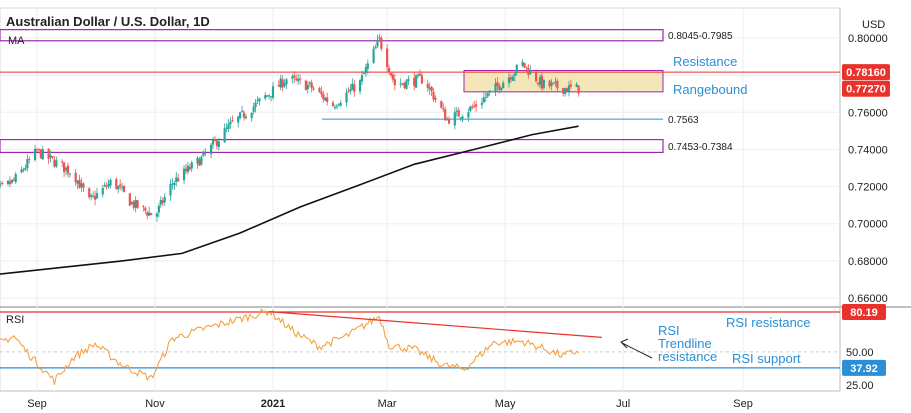 The image size is (911, 413). I want to click on annotation-arrow, so click(637, 350).